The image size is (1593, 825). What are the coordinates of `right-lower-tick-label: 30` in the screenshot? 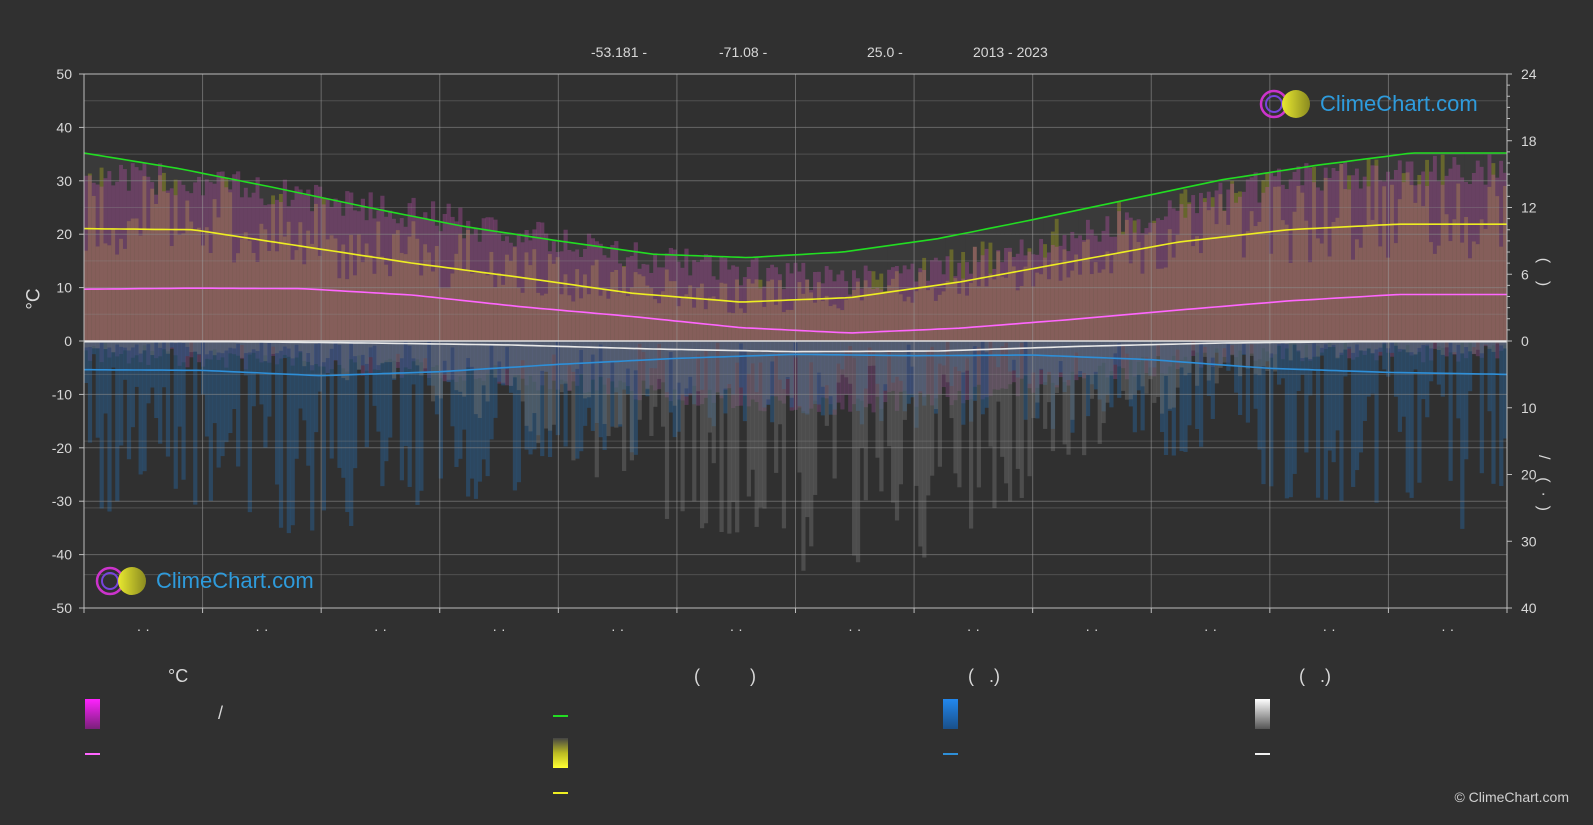 It's located at (1529, 541).